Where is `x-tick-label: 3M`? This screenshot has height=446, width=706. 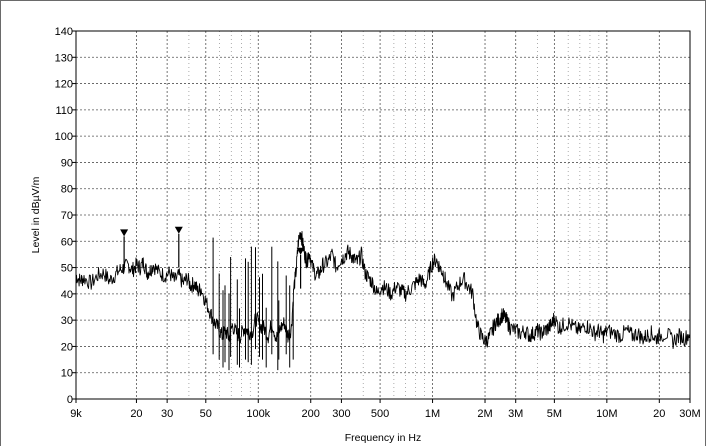 x-tick-label: 3M is located at coordinates (515, 414).